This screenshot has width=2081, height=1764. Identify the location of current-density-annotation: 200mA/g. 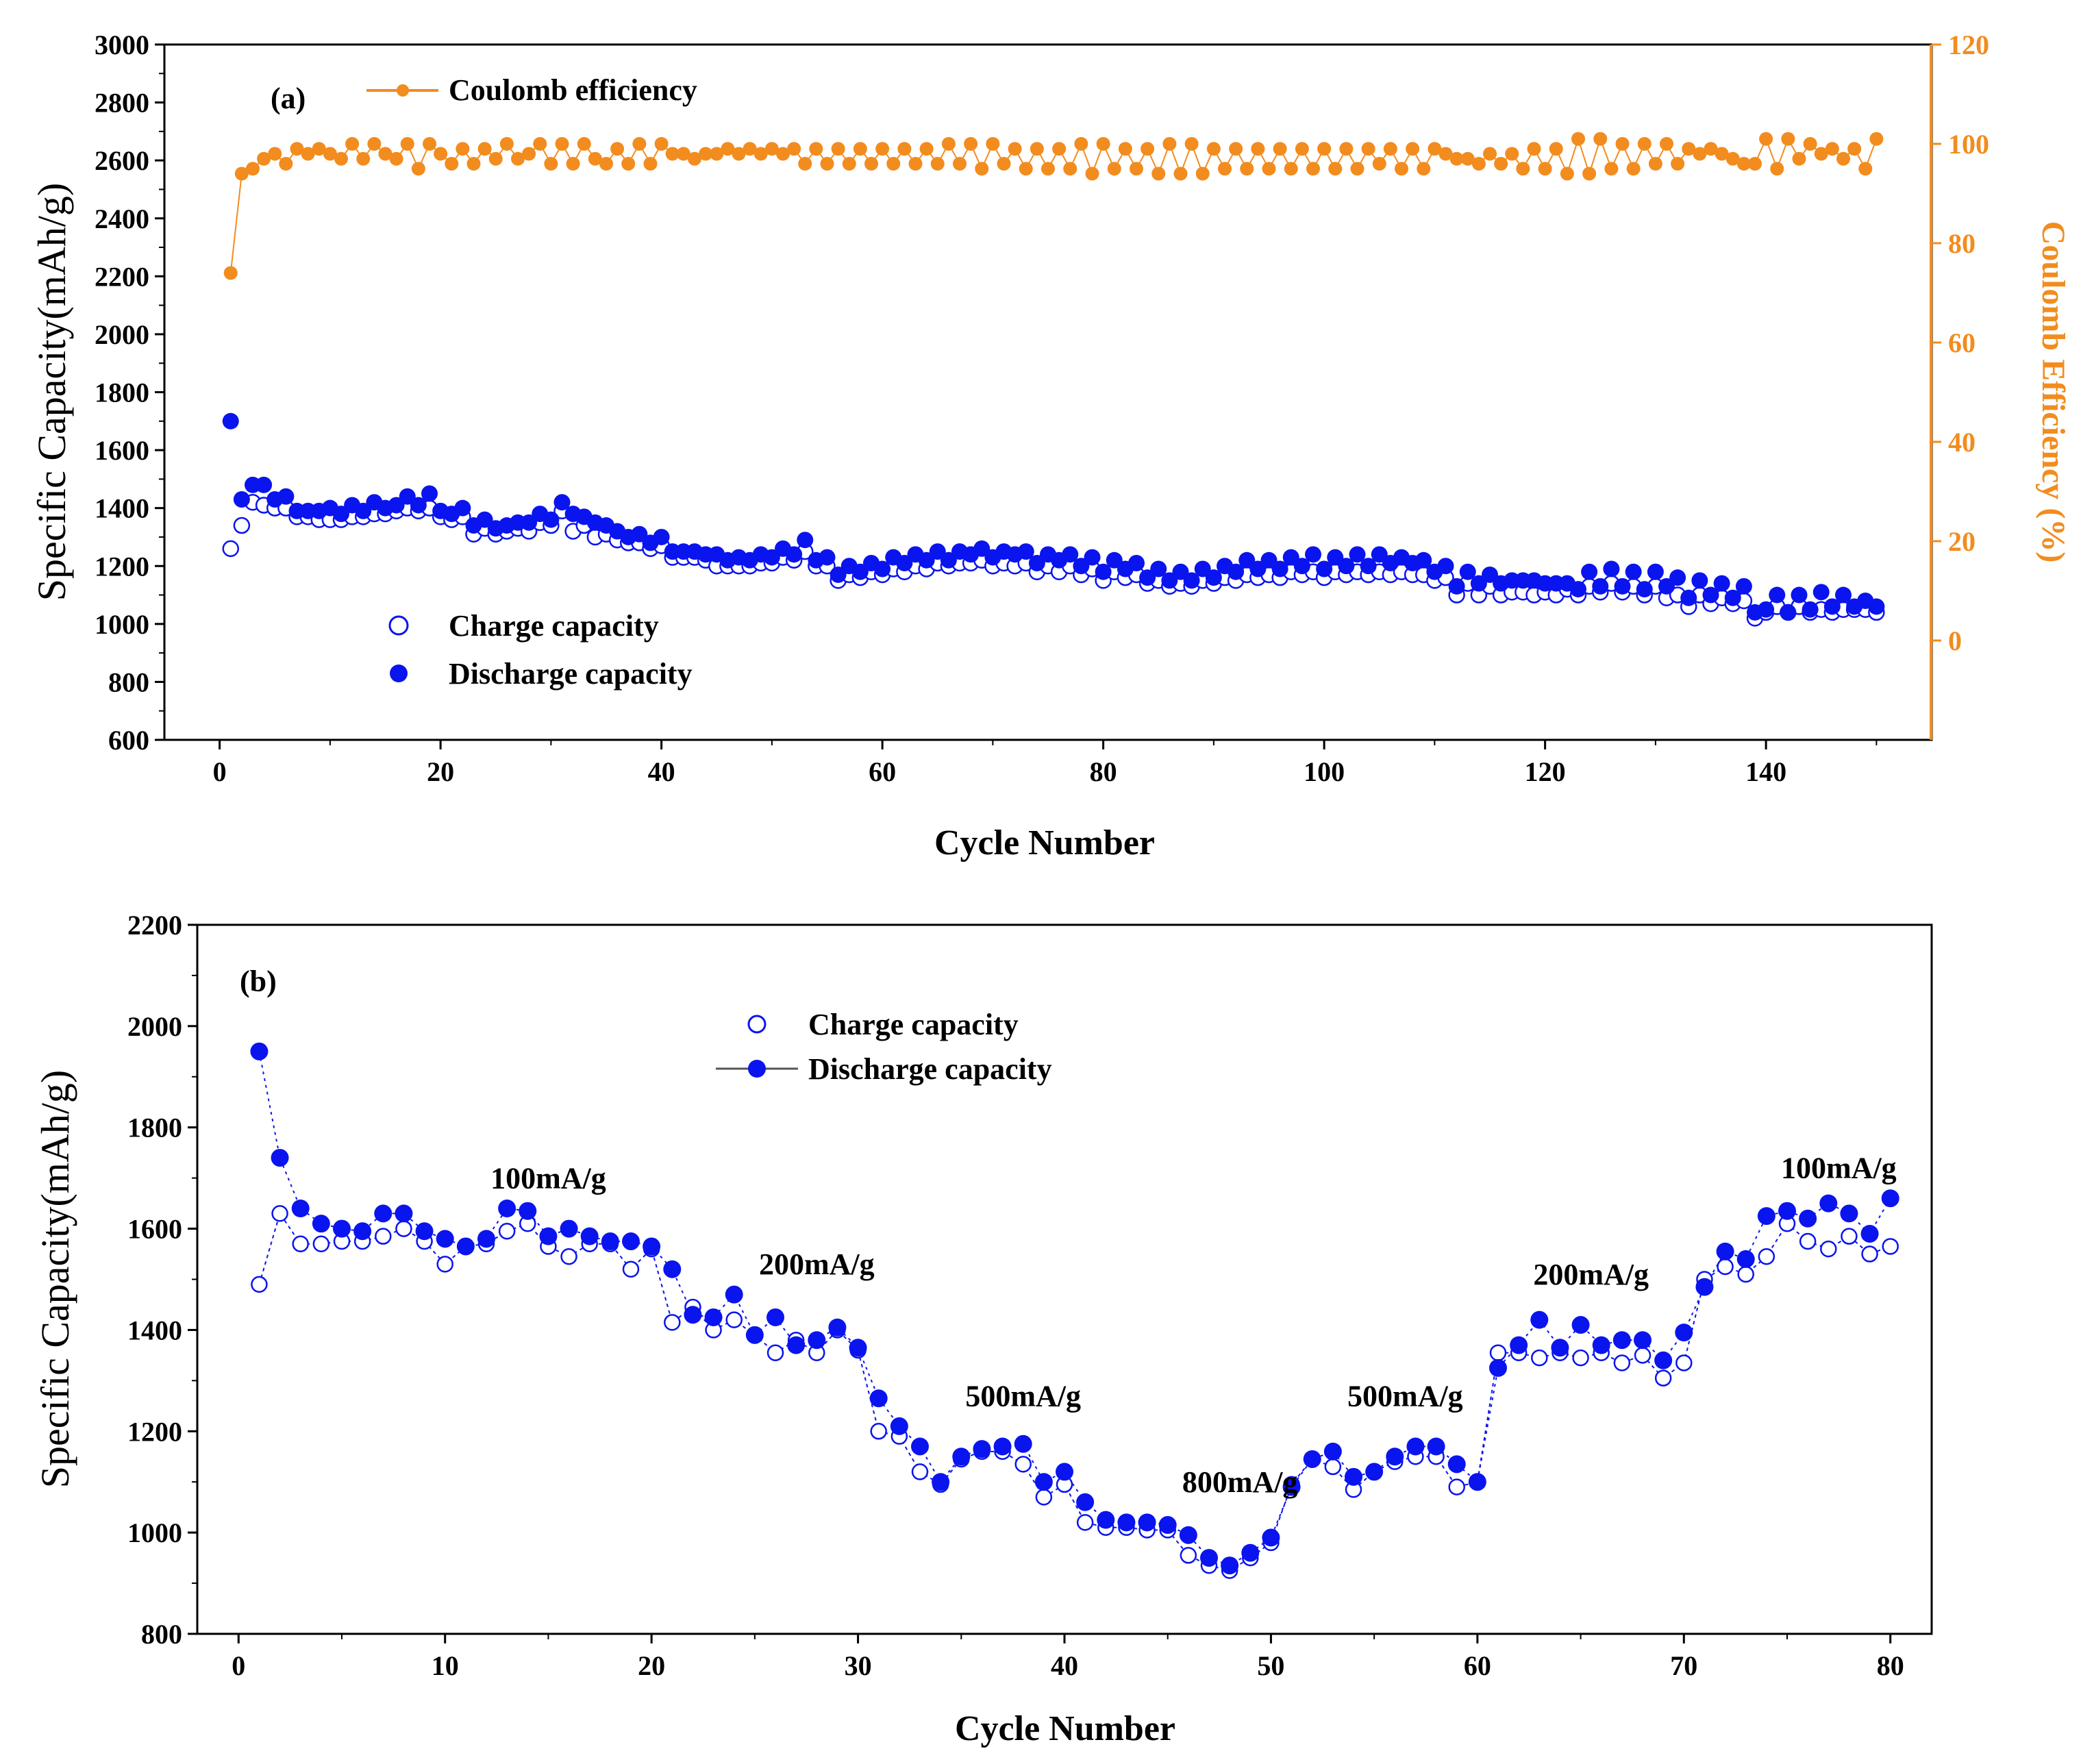
(1591, 1274).